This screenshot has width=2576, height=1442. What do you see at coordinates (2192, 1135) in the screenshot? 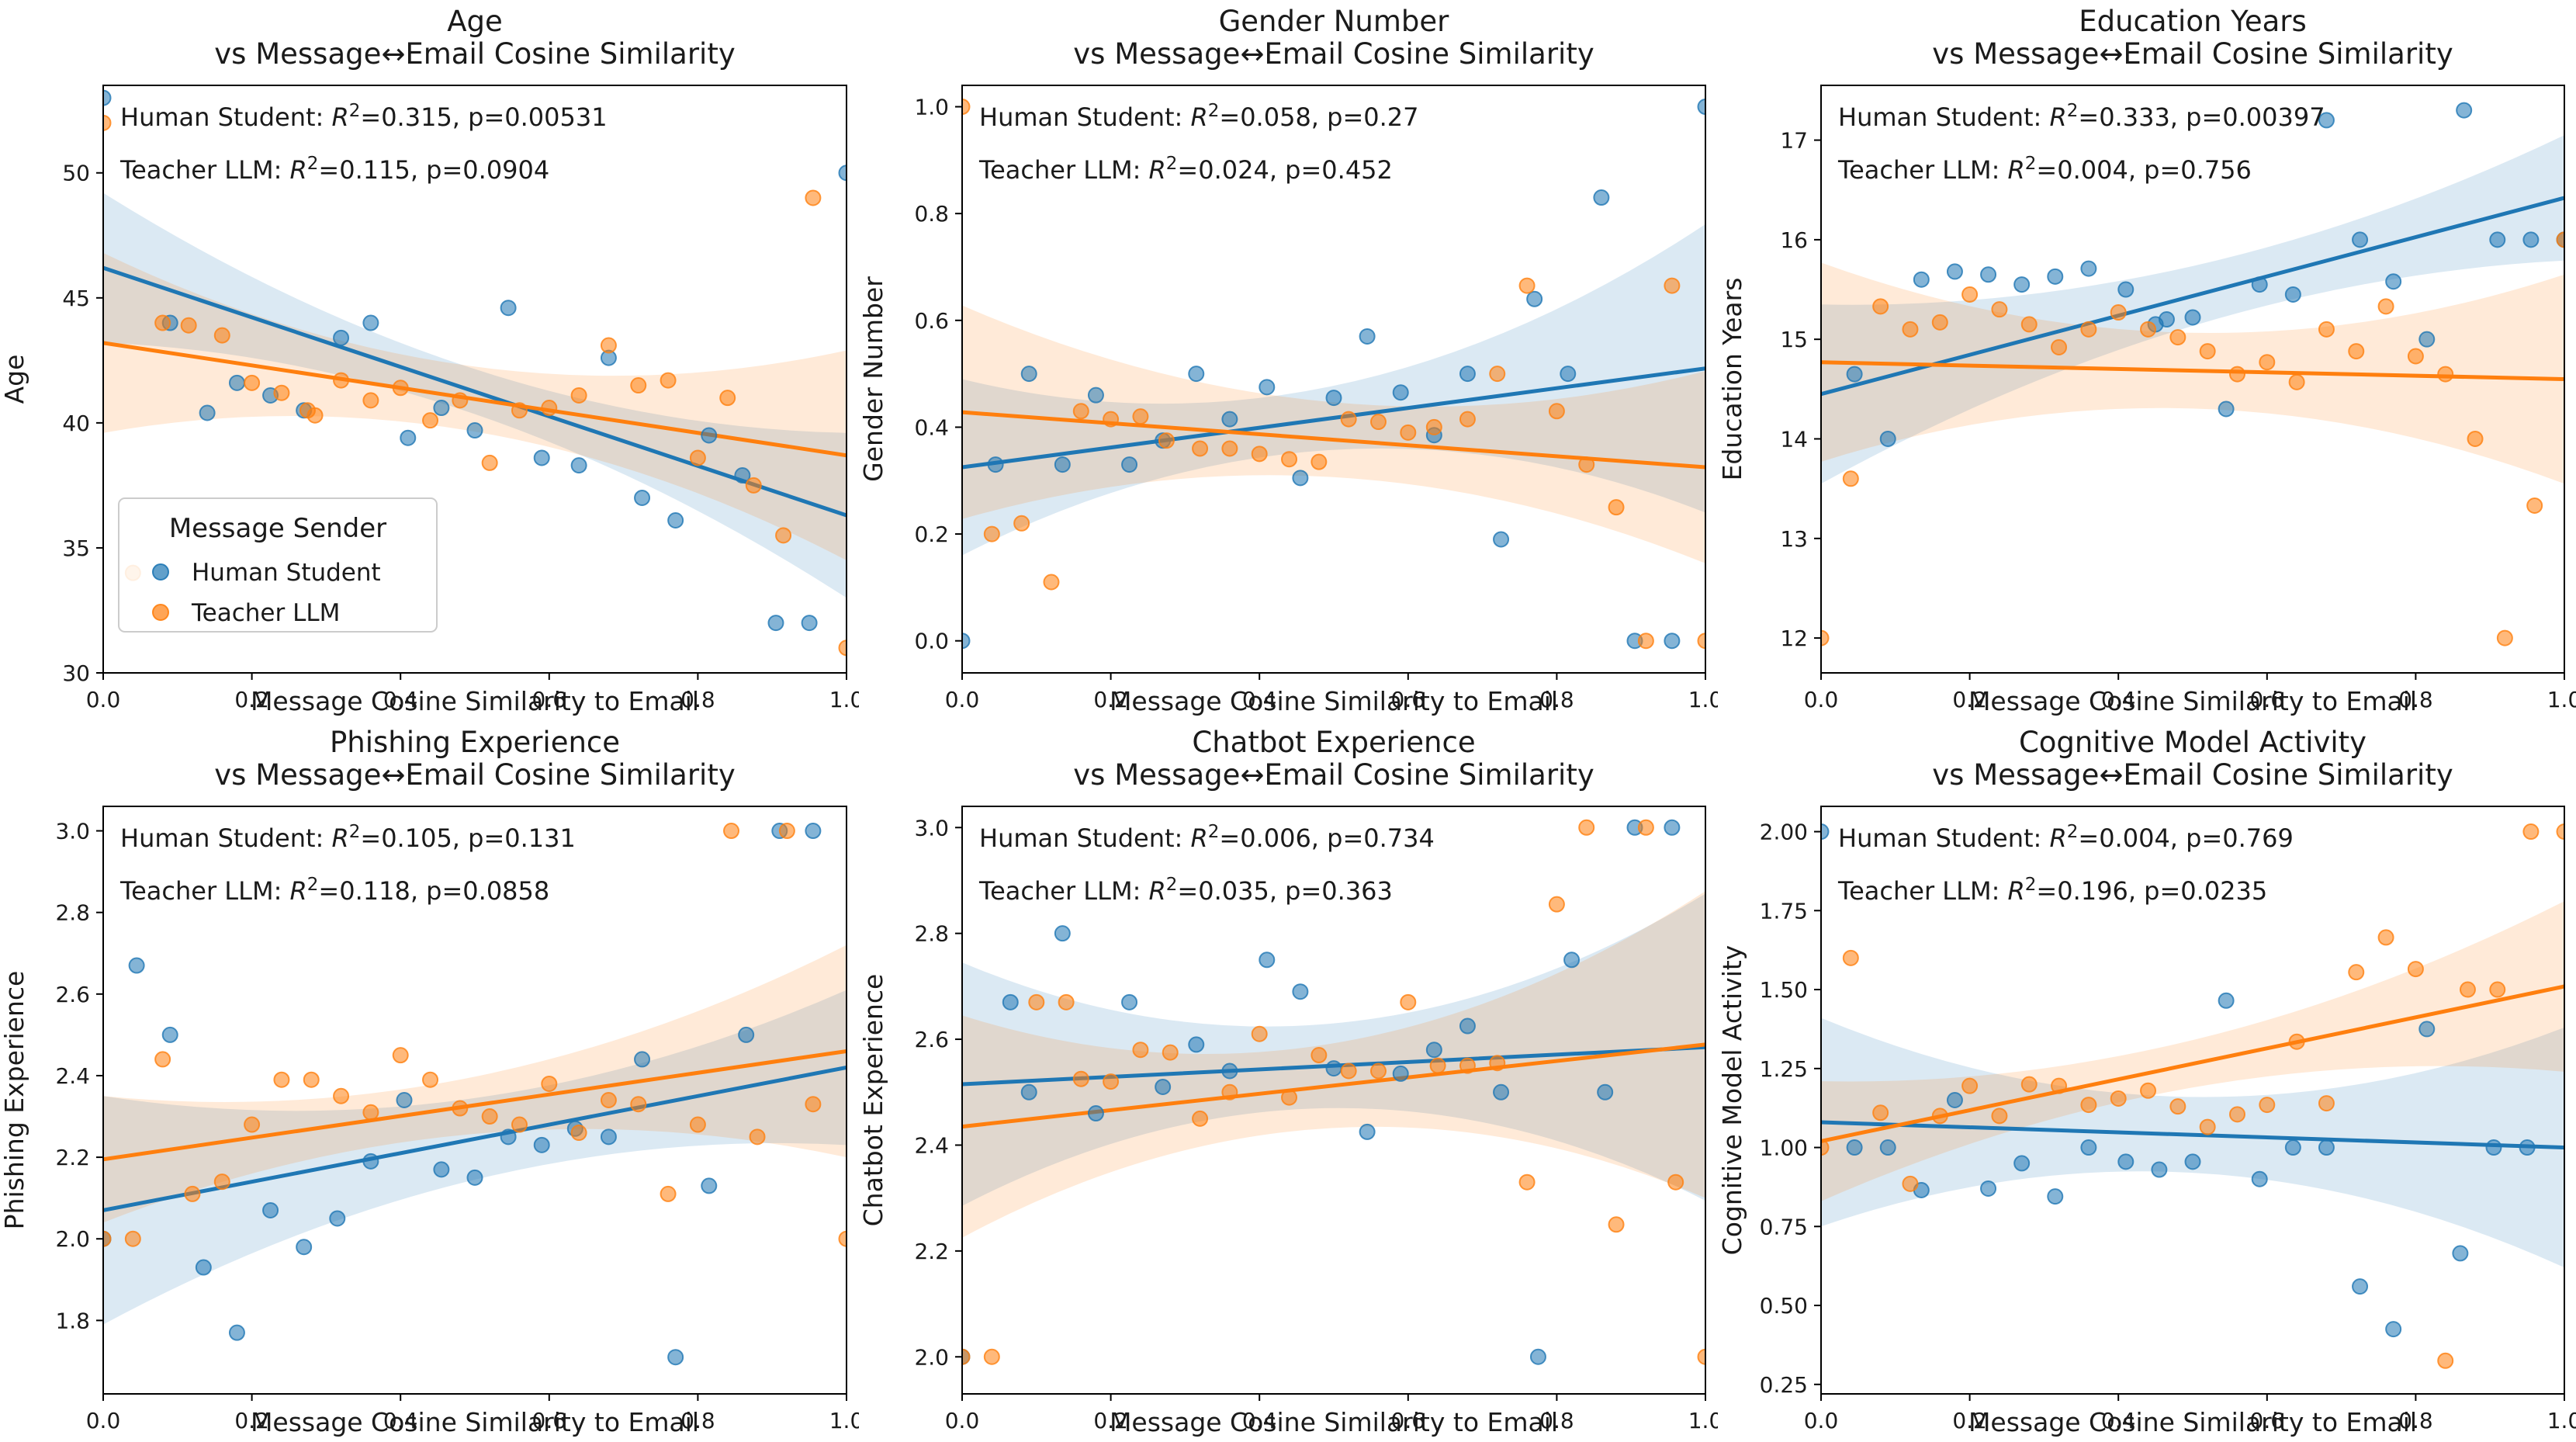
I see `human-regression-line` at bounding box center [2192, 1135].